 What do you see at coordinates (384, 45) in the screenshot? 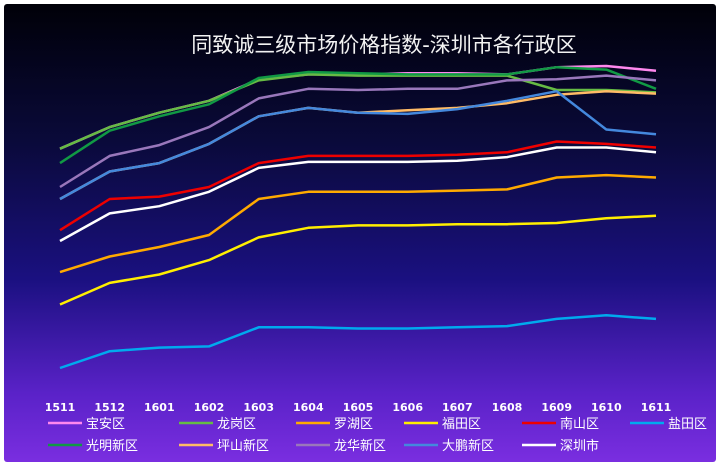
I see `chart-title: 同致诚三级市场价格指数-深圳市各行政区` at bounding box center [384, 45].